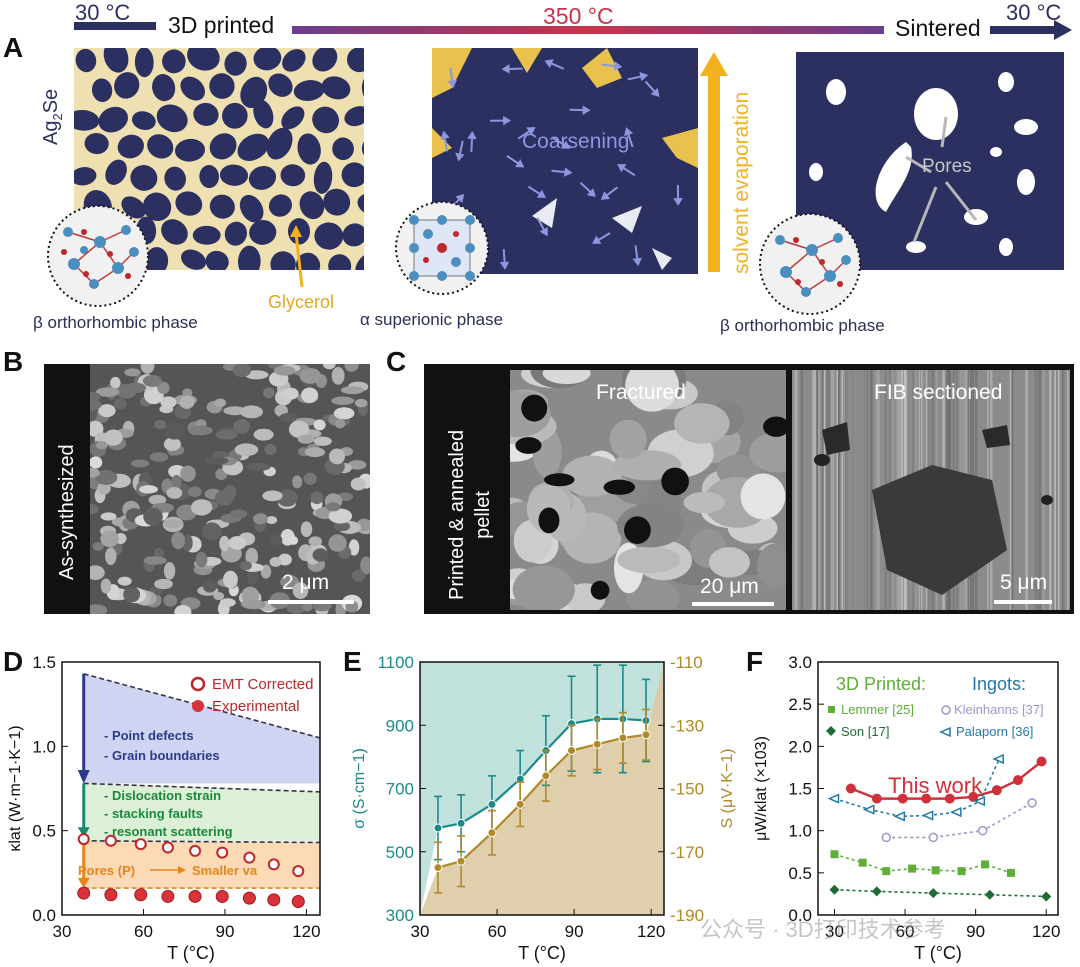  What do you see at coordinates (542, 788) in the screenshot?
I see `seebeck-area` at bounding box center [542, 788].